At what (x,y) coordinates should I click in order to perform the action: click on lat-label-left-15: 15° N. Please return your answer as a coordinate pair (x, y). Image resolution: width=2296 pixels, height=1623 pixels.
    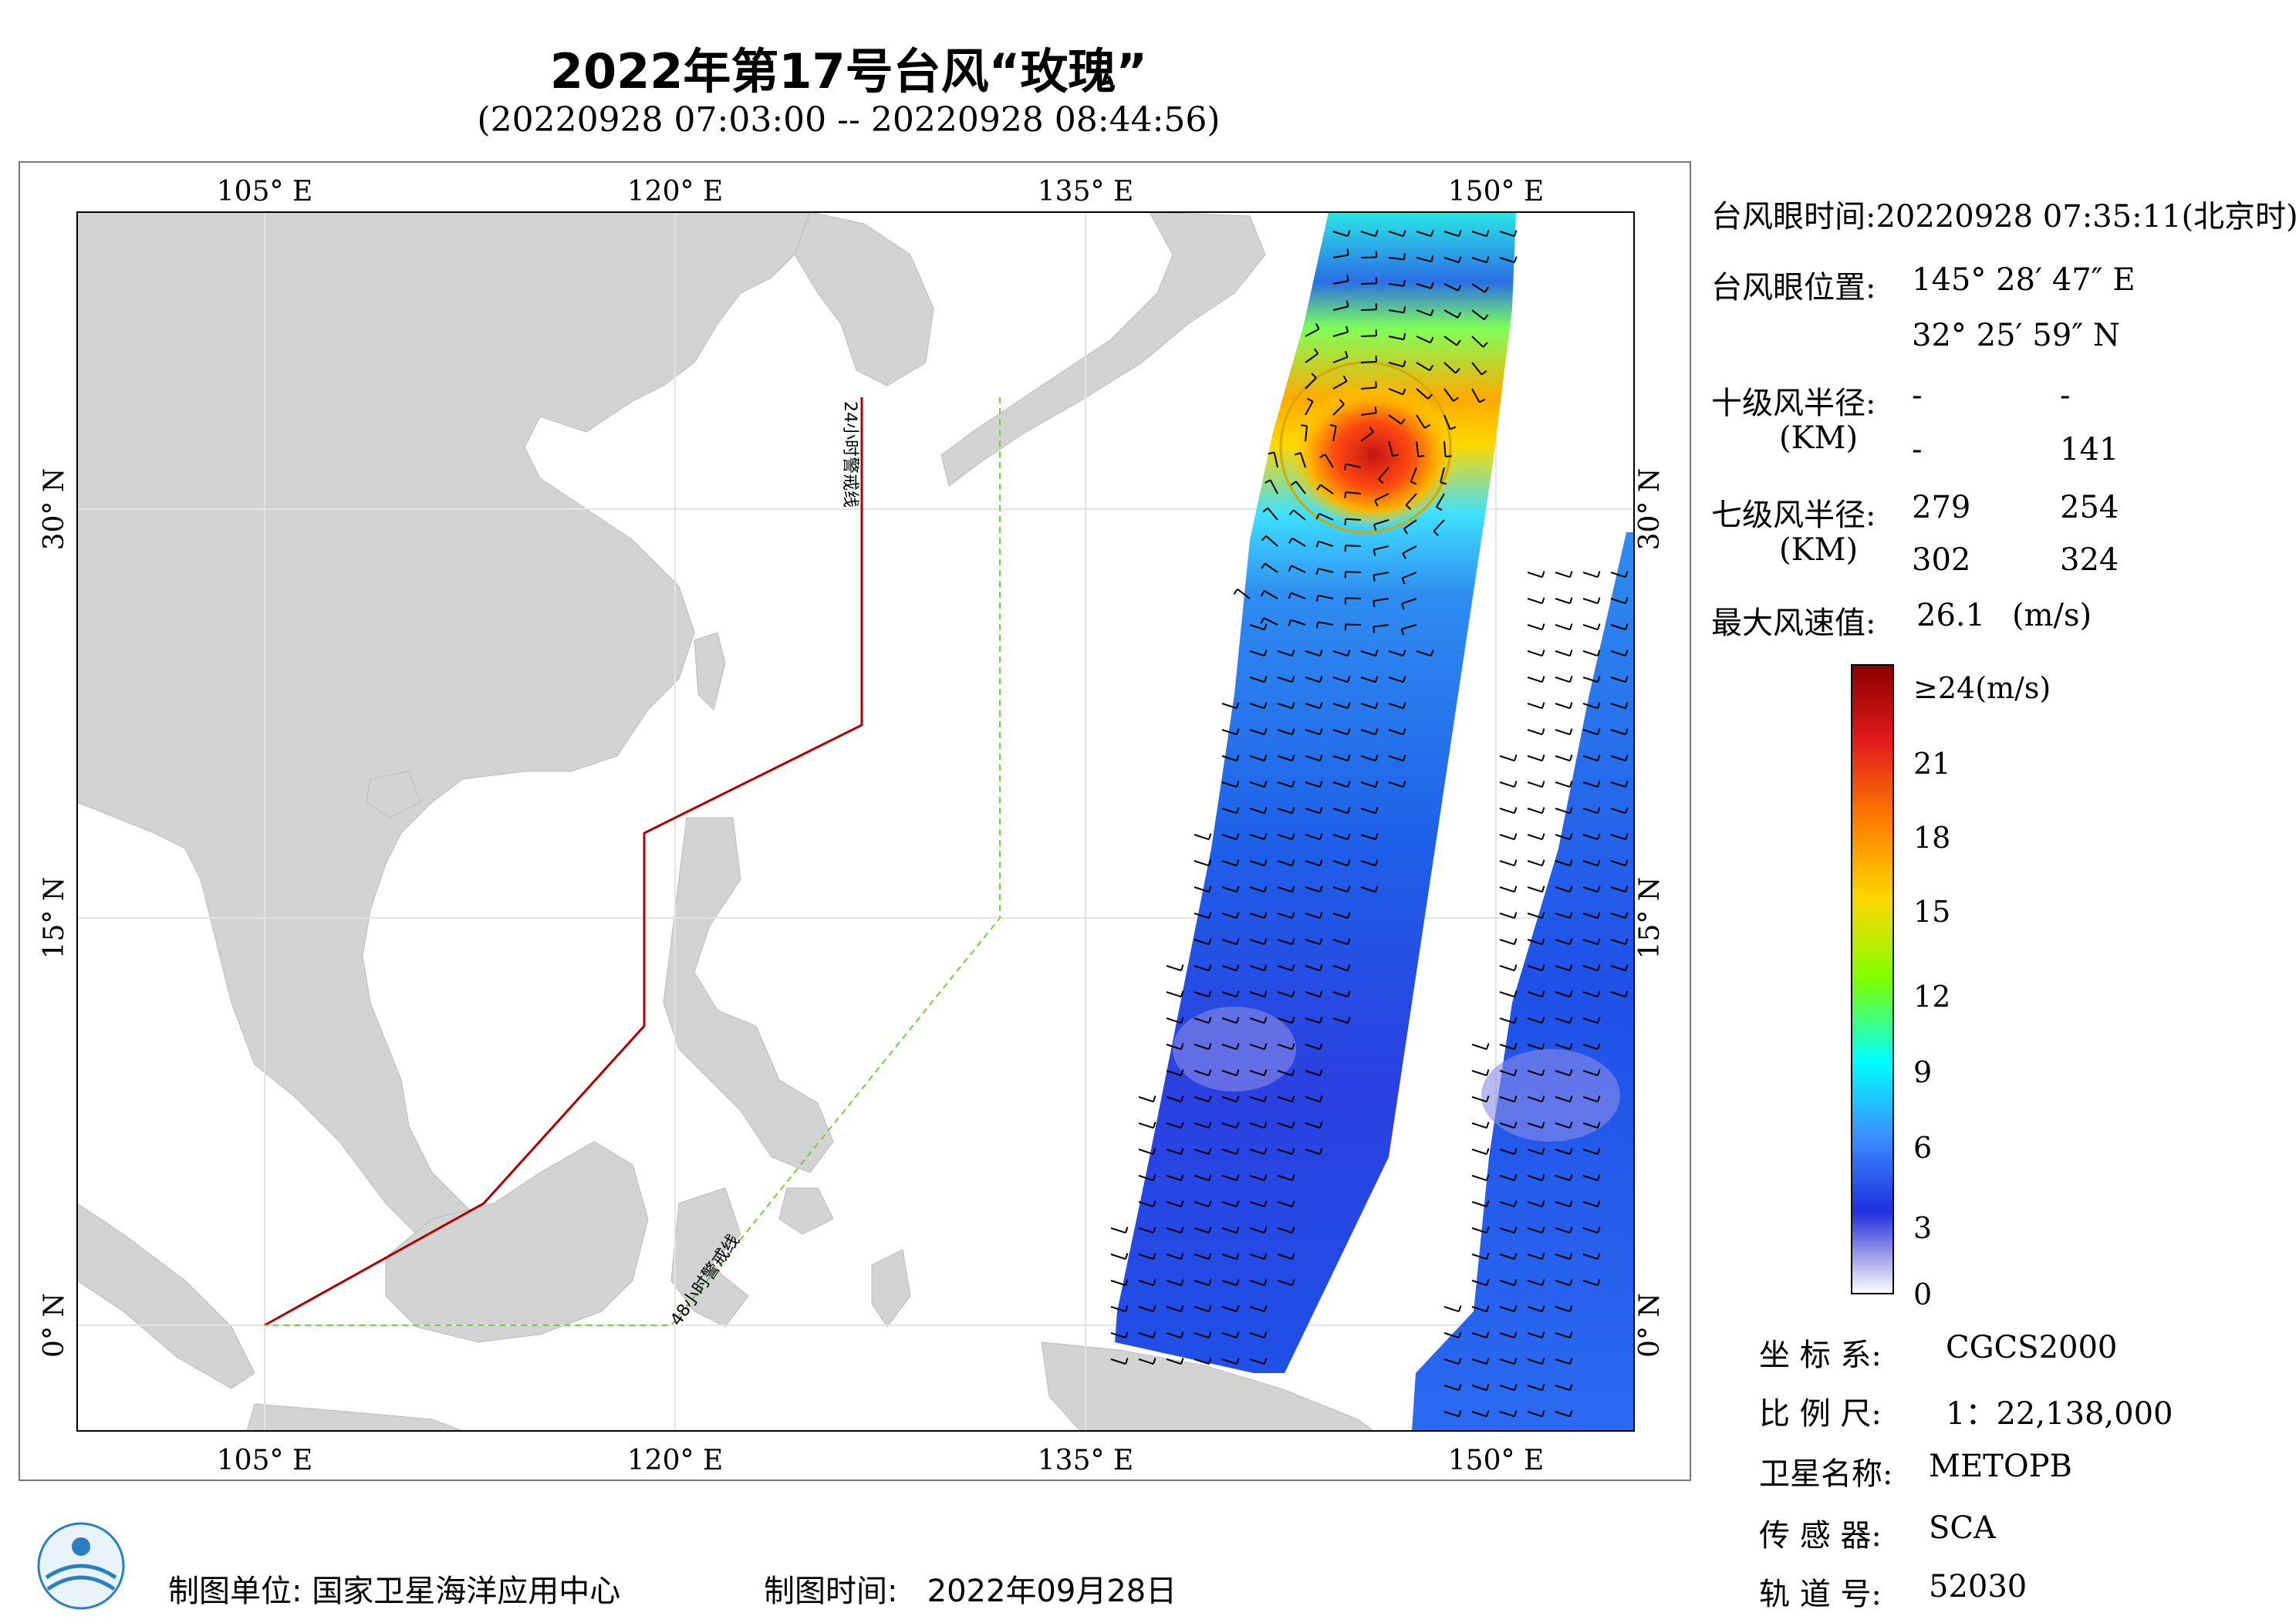
    Looking at the image, I should click on (54, 918).